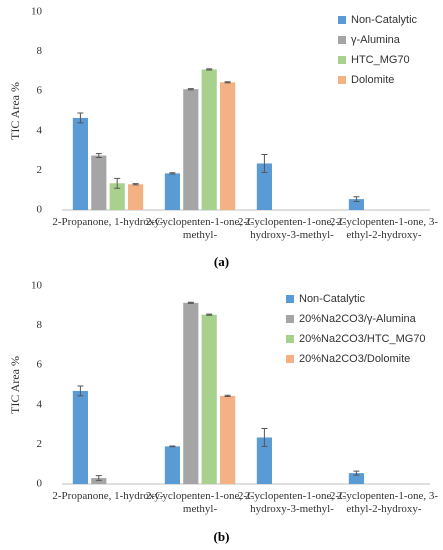  Describe the element at coordinates (376, 40) in the screenshot. I see `legend-label: γ-Alumina` at that location.